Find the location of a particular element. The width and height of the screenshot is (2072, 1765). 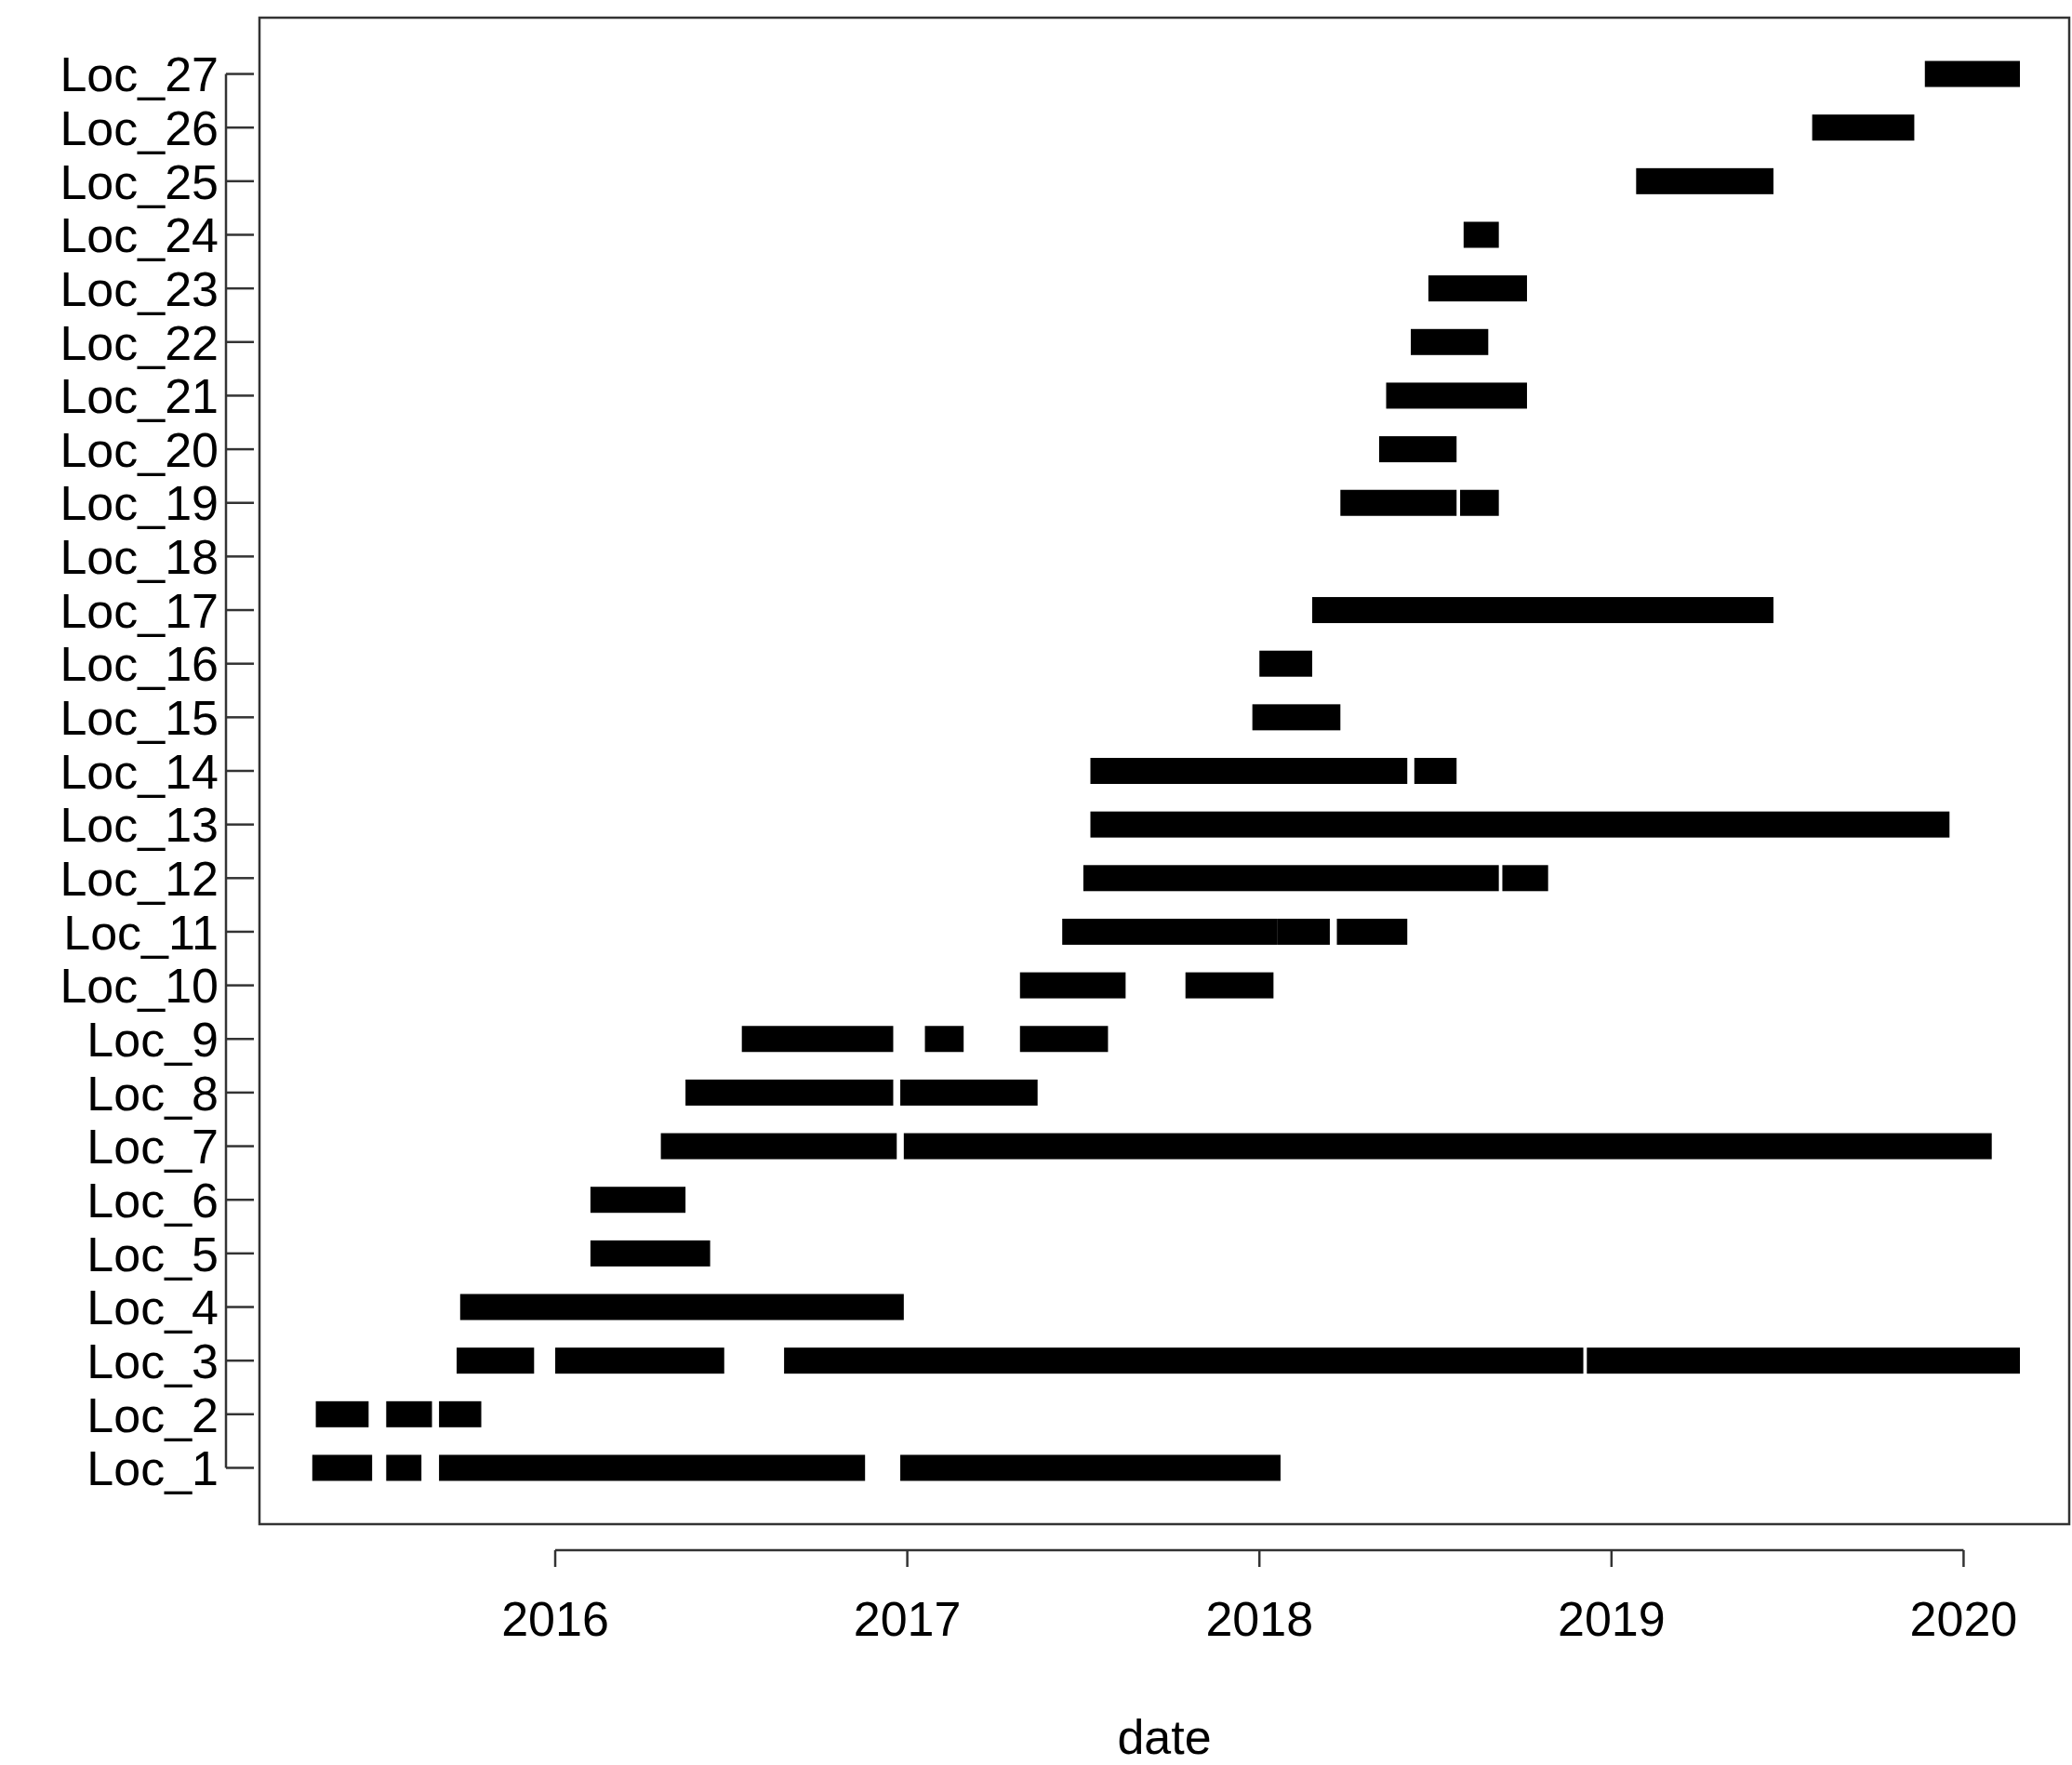

y-tick-label: Loc_25 is located at coordinates (139, 181).